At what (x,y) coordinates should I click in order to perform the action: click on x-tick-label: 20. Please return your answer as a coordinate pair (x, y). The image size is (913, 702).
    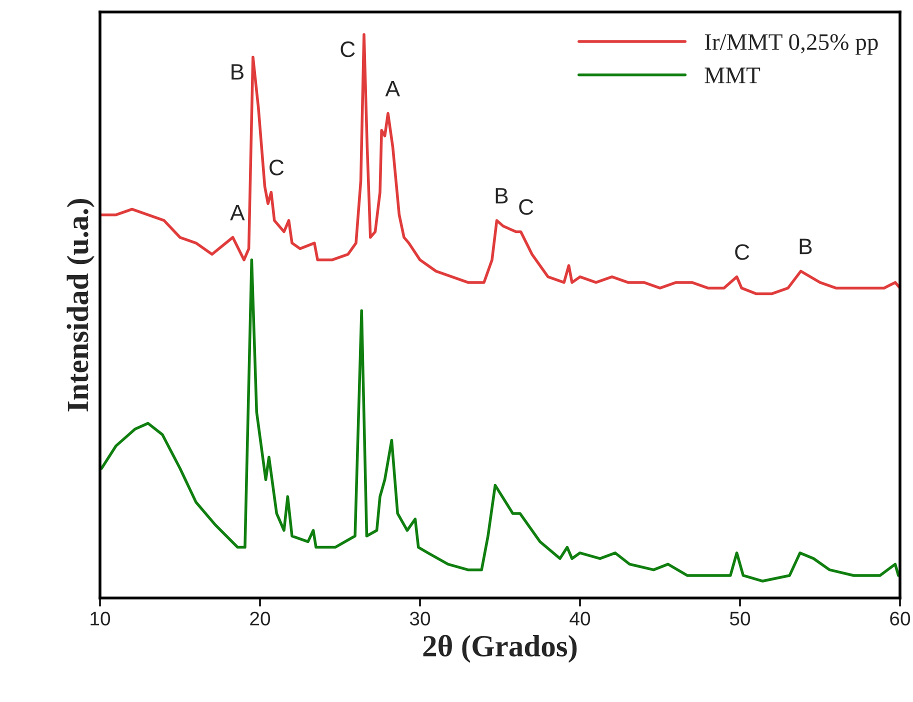
    Looking at the image, I should click on (260, 619).